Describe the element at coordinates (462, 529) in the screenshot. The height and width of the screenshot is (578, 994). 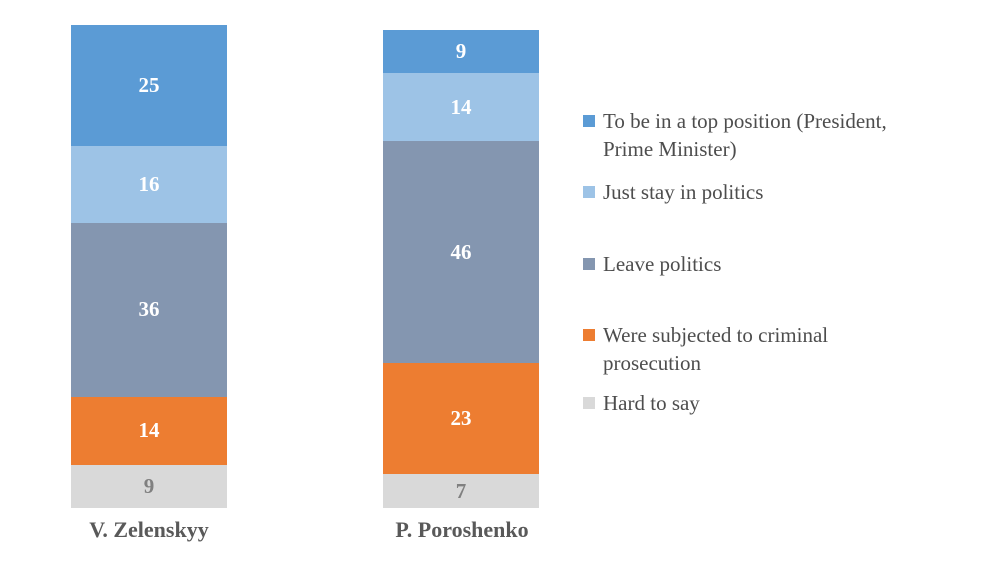
I see `category-label-poroshenko: P. Poroshenko` at that location.